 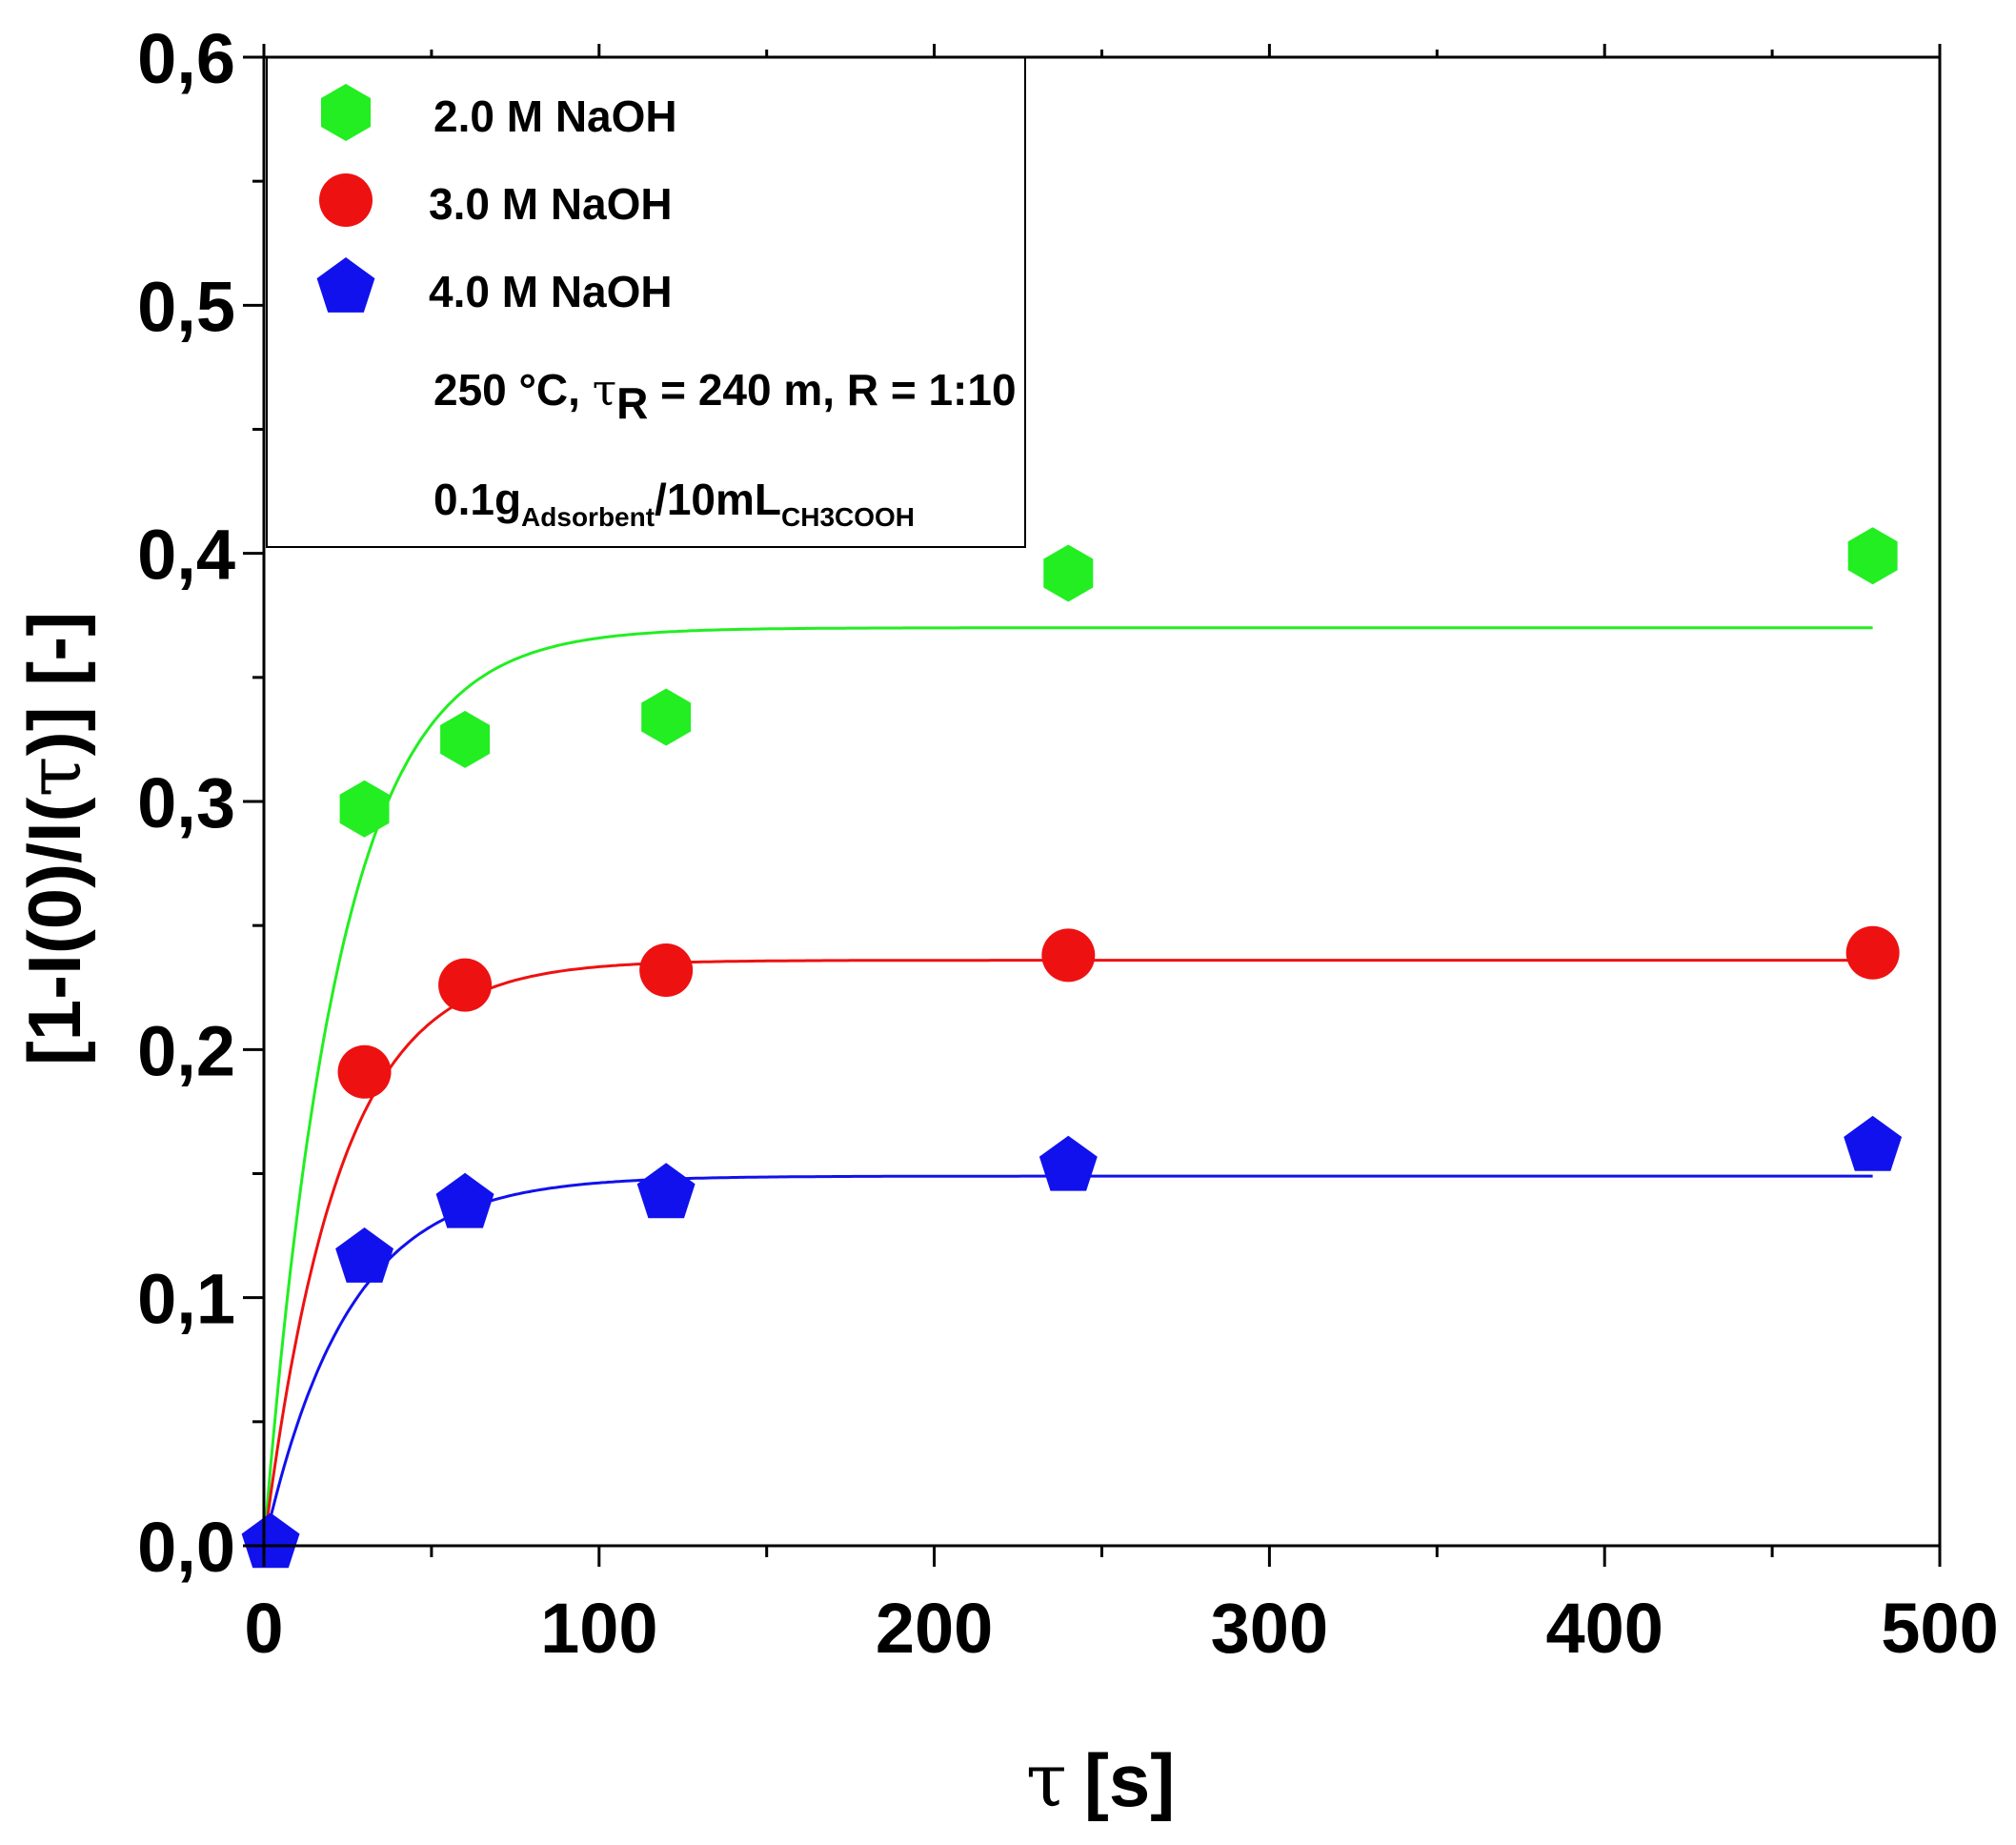 What do you see at coordinates (54, 932) in the screenshot?
I see `y-axis-title-prefix: [1-I(0)/I(` at bounding box center [54, 932].